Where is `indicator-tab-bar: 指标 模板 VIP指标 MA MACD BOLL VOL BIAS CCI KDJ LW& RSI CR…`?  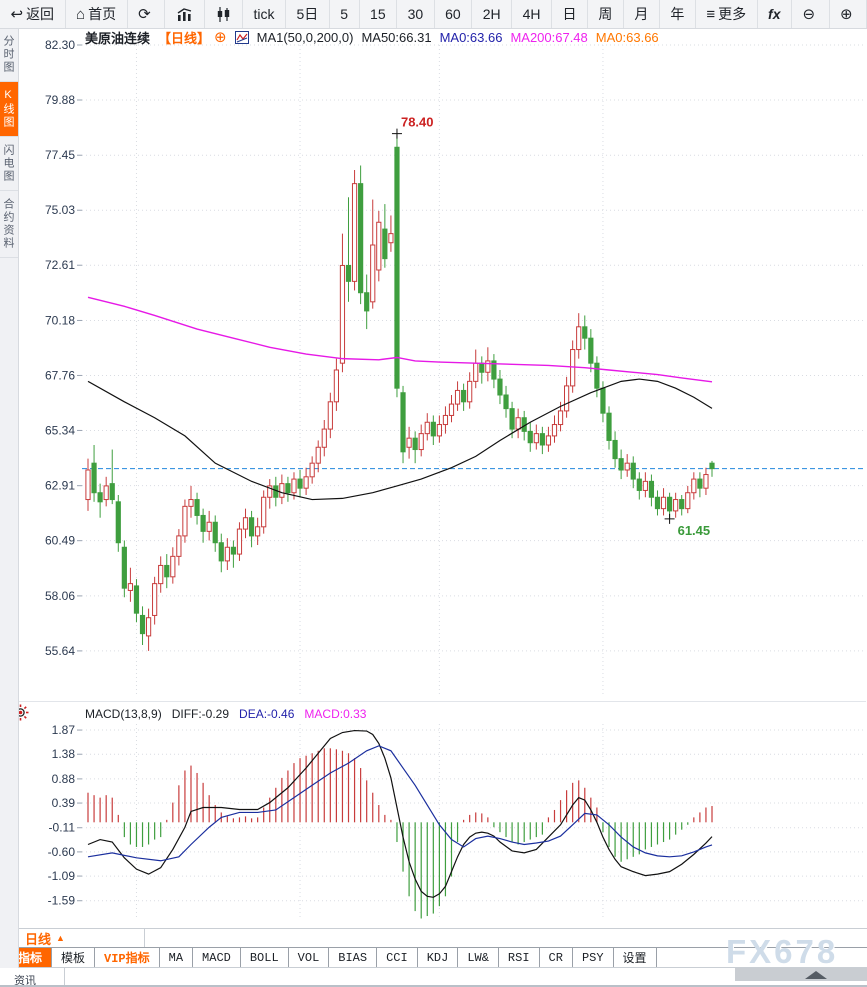 indicator-tab-bar: 指标 模板 VIP指标 MA MACD BOLL VOL BIAS CCI KDJ LW& RSI CR… is located at coordinates (433, 957).